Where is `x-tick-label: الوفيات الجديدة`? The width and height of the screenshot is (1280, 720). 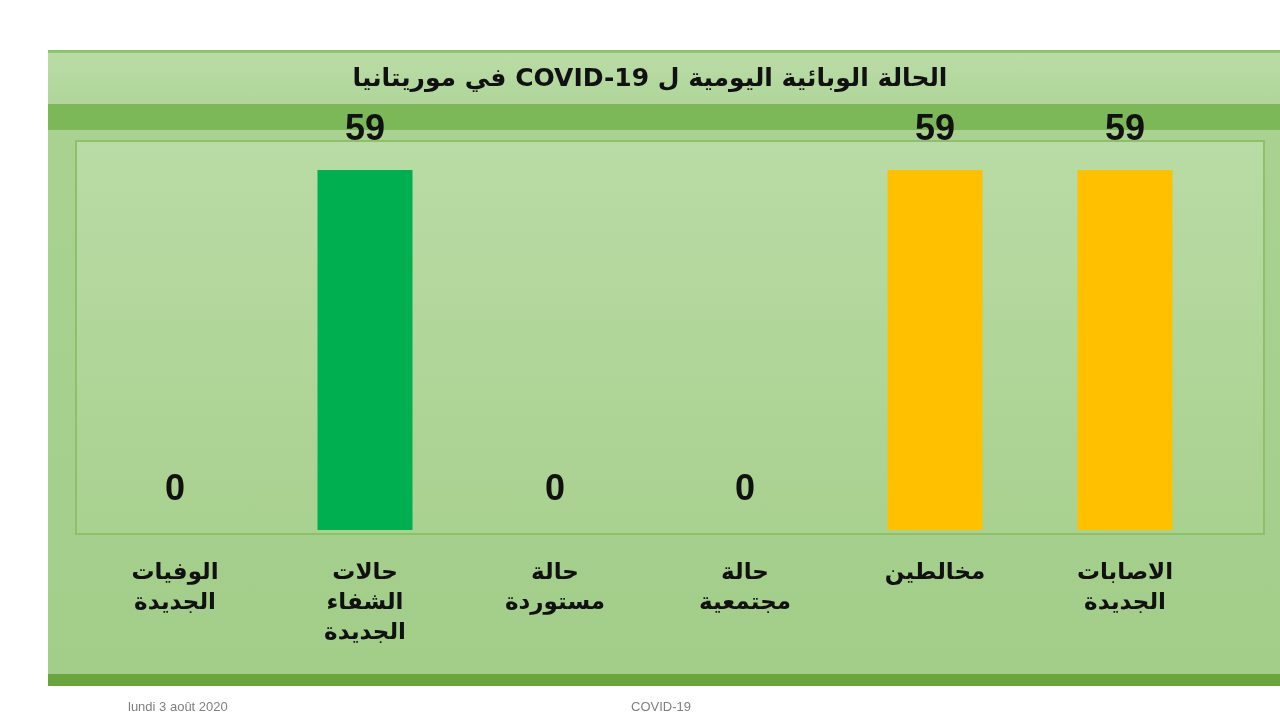 x-tick-label: الوفيات الجديدة is located at coordinates (175, 585).